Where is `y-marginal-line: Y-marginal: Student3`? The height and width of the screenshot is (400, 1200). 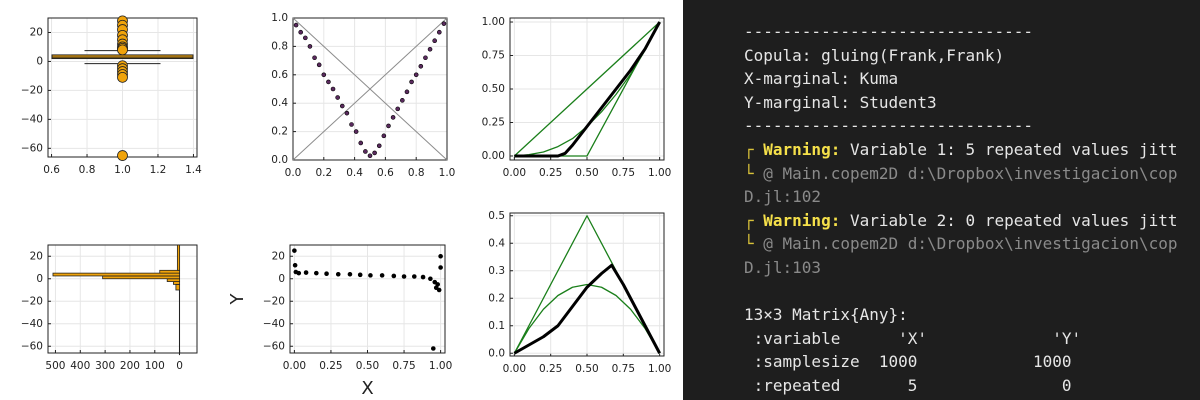
y-marginal-line: Y-marginal: Student3 is located at coordinates (840, 102).